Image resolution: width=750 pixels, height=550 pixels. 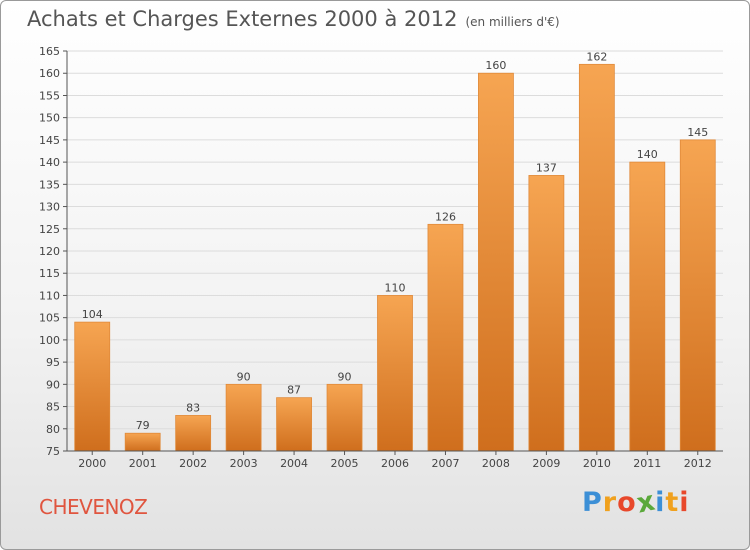 What do you see at coordinates (49, 340) in the screenshot?
I see `y-tick-label: 100` at bounding box center [49, 340].